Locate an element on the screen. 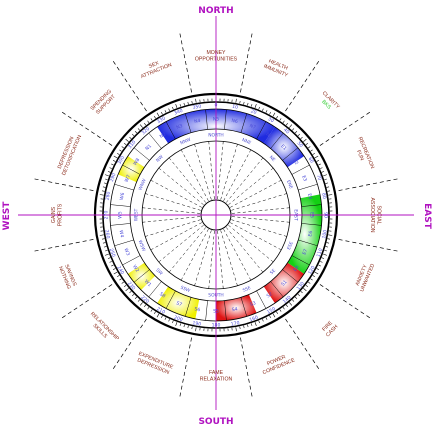 The width and height of the screenshot is (432, 430). band-label: W5 is located at coordinates (121, 215).